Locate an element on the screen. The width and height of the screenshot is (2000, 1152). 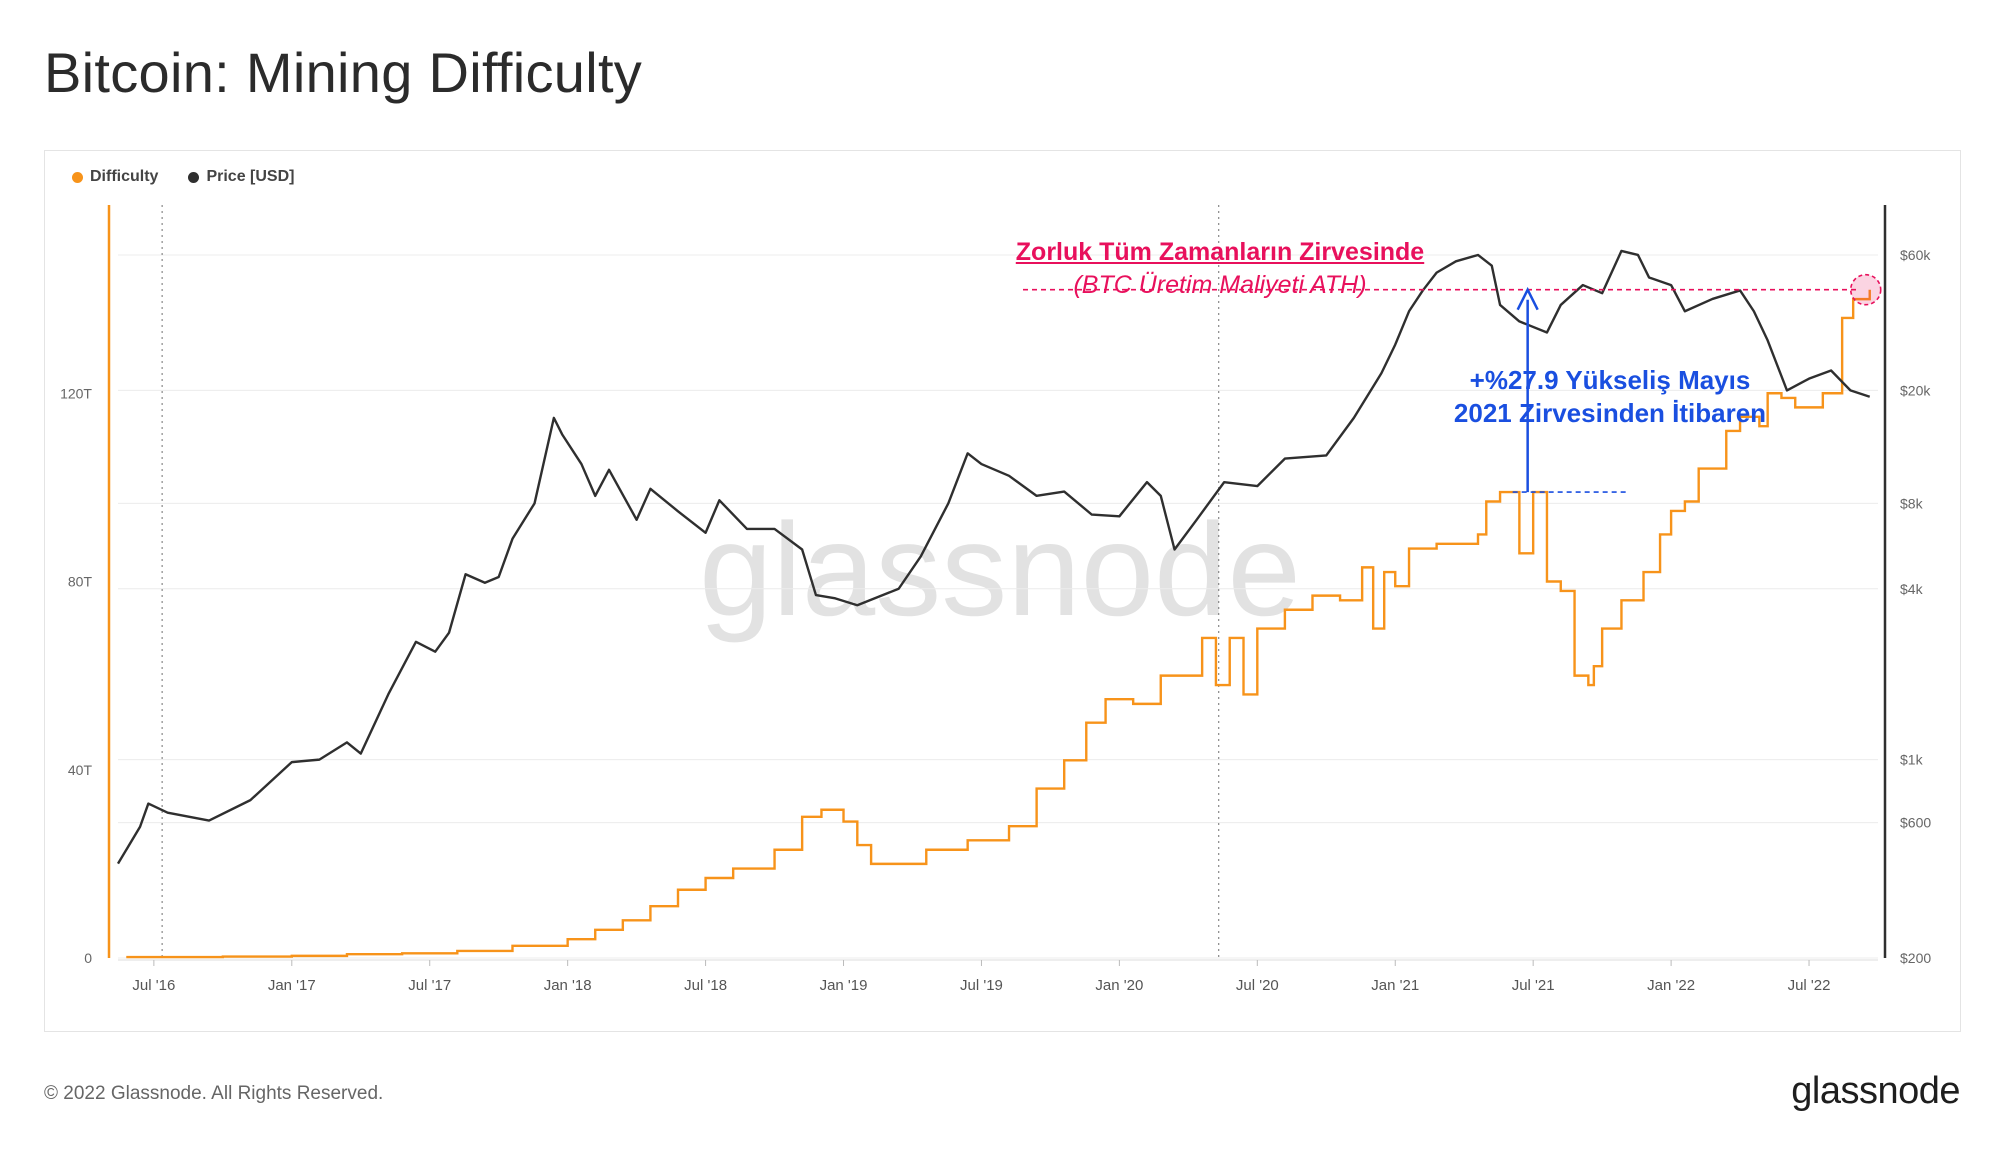
x-tick-label-1: Jan '17 is located at coordinates (292, 985).